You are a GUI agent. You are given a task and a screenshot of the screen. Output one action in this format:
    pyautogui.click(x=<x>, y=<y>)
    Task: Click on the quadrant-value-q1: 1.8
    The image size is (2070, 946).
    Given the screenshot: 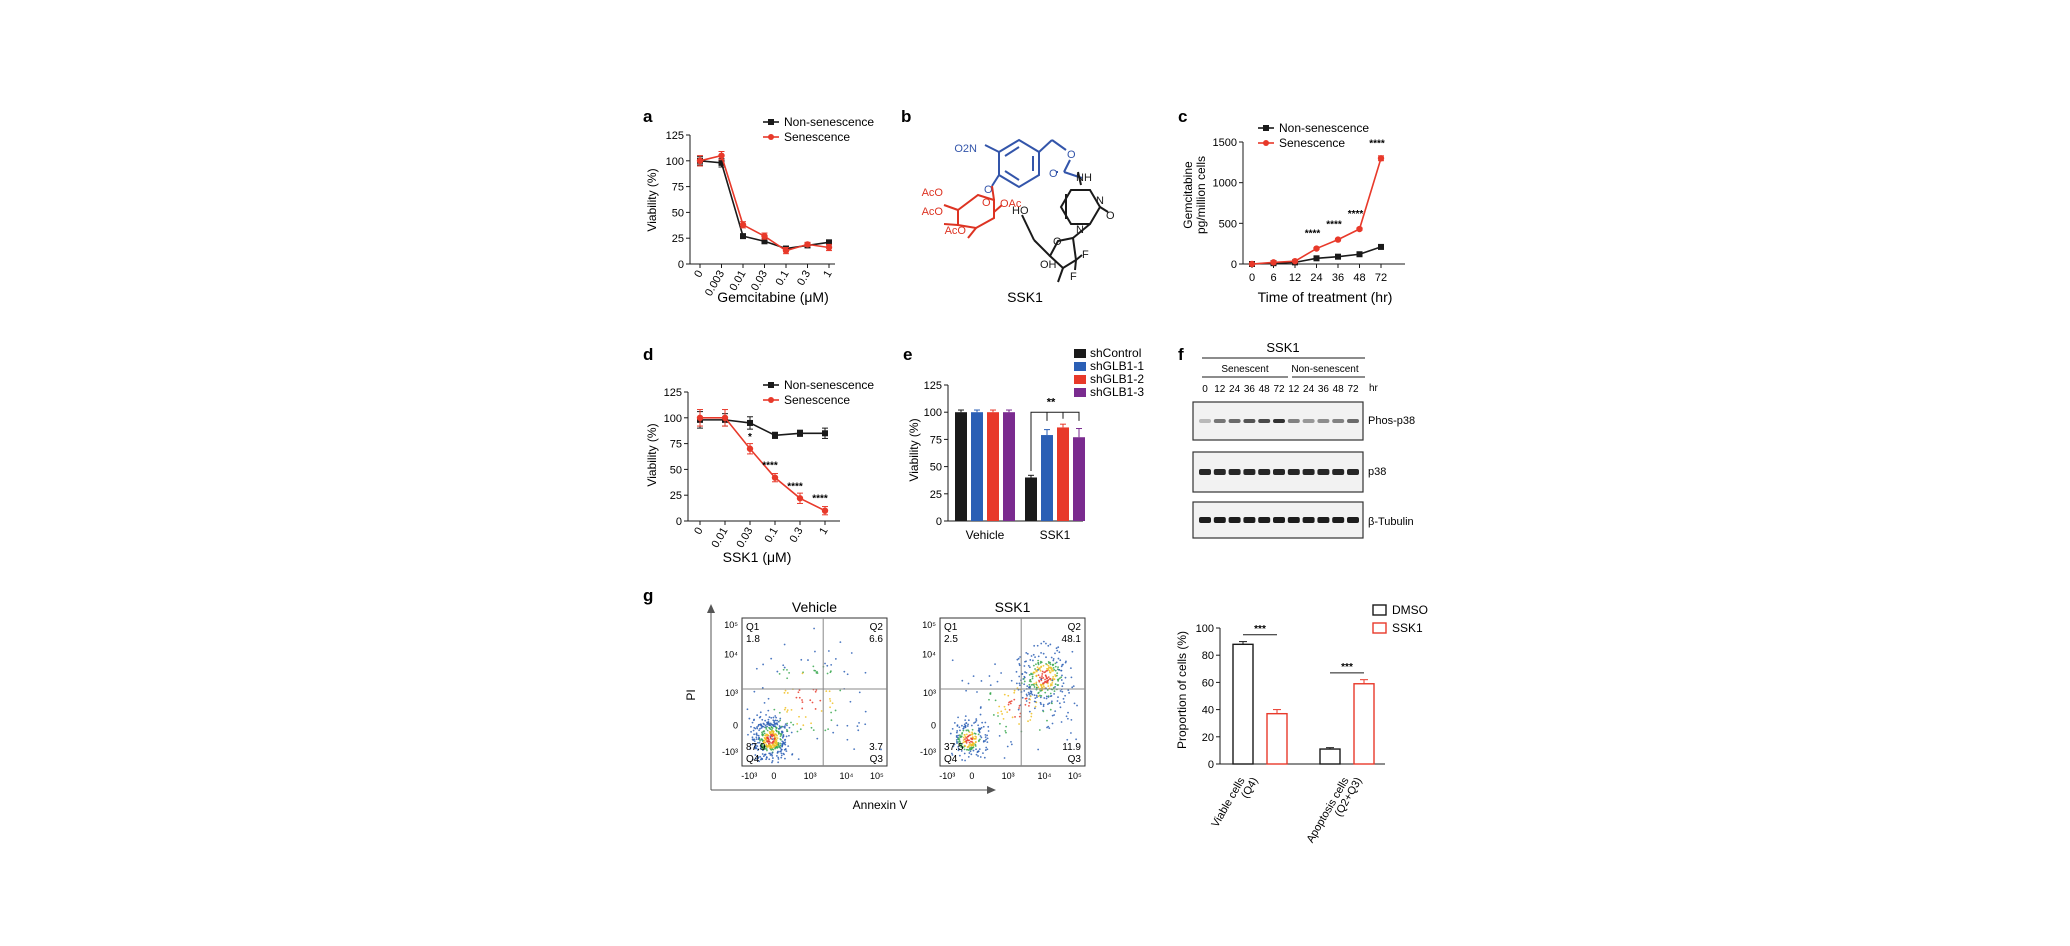 What is the action you would take?
    pyautogui.click(x=753, y=639)
    